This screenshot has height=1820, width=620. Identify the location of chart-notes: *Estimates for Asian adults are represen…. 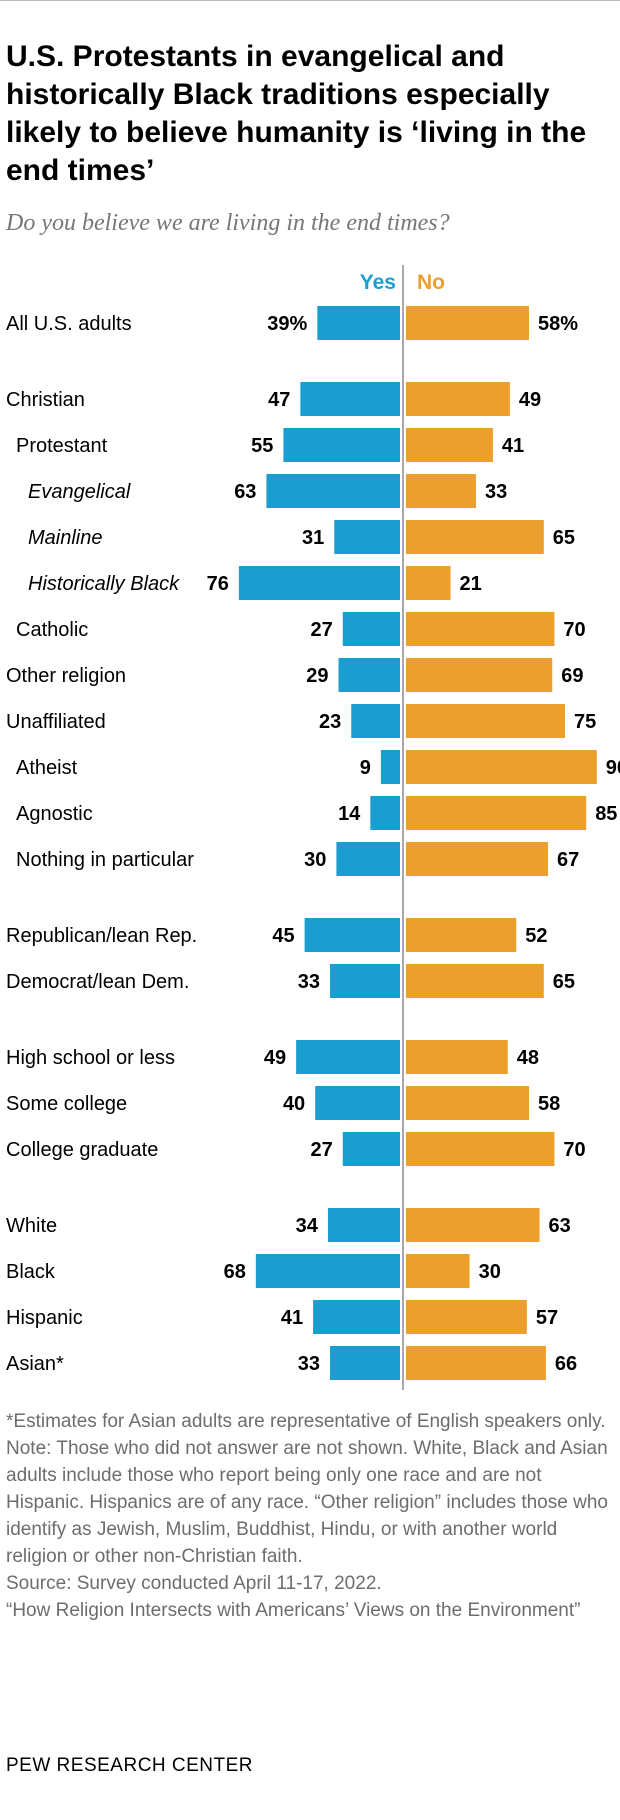
(308, 1516).